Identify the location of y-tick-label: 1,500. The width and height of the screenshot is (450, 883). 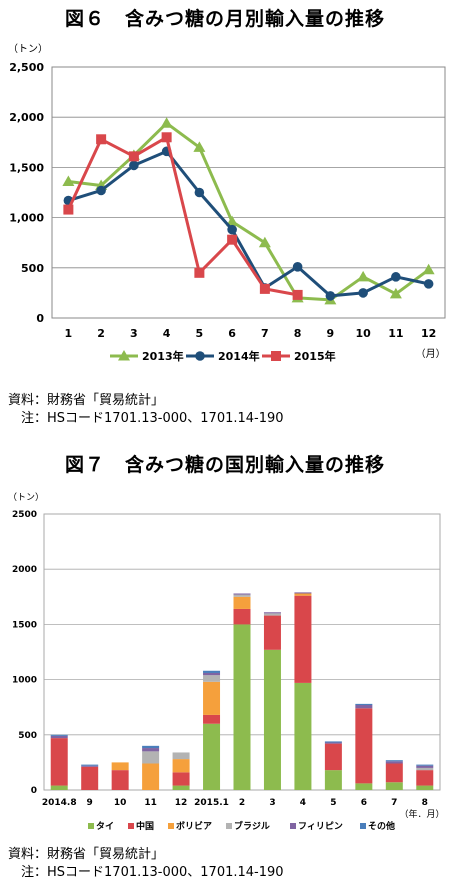
(26, 167).